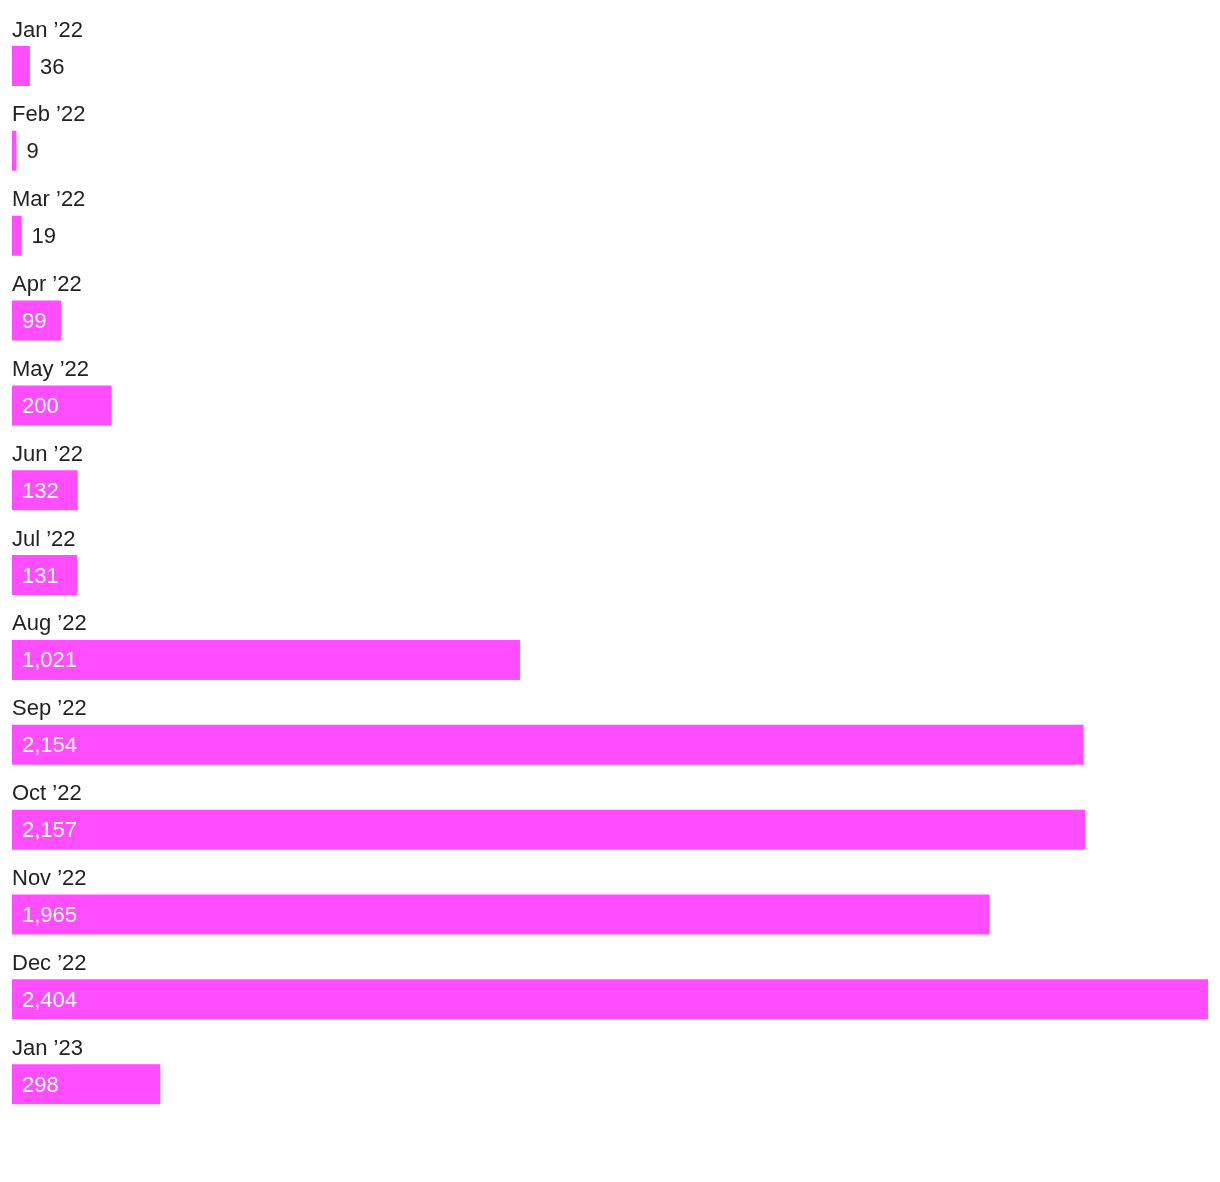  What do you see at coordinates (40, 575) in the screenshot?
I see `data-label: 131` at bounding box center [40, 575].